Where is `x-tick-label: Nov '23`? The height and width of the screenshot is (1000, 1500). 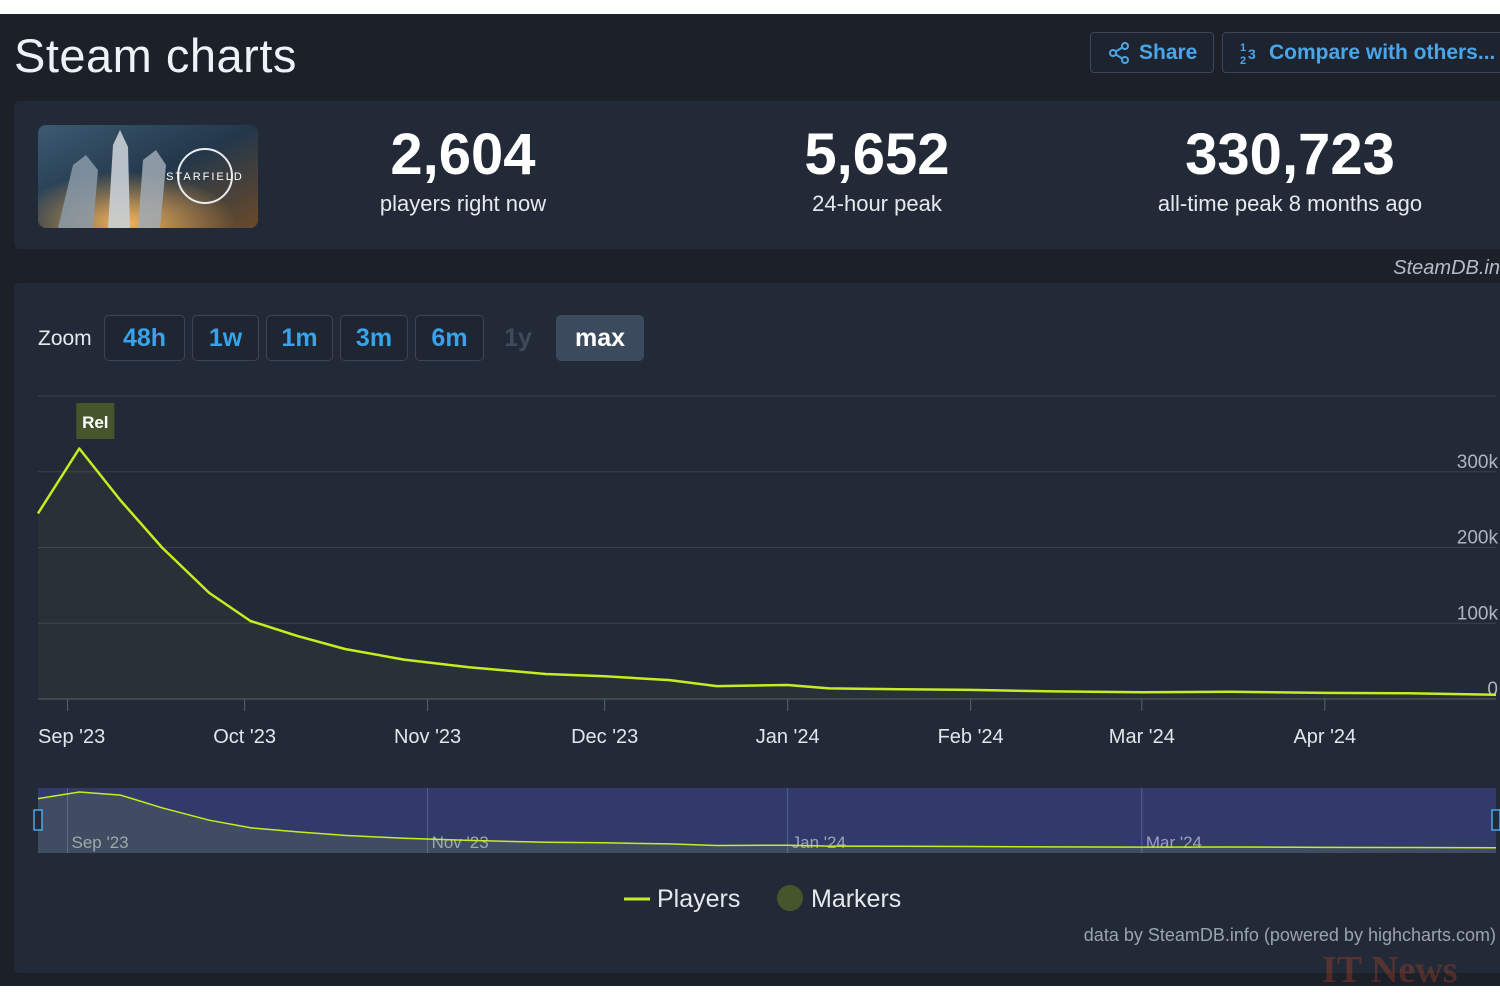
x-tick-label: Nov '23 is located at coordinates (427, 737).